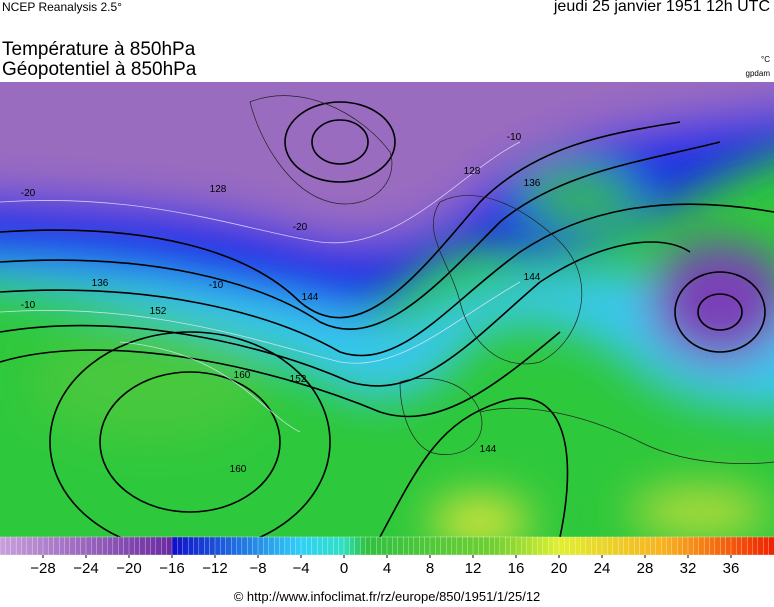 The image size is (774, 607). Describe the element at coordinates (99, 69) in the screenshot. I see `title-line: Géopotentiel à 850hPa` at that location.